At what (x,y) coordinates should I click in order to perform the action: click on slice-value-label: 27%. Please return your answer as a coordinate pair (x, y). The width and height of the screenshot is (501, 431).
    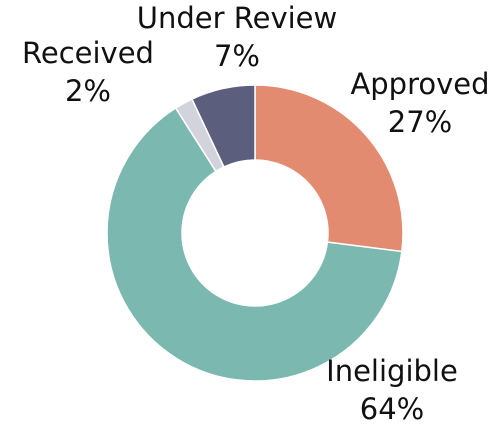
    Looking at the image, I should click on (420, 122).